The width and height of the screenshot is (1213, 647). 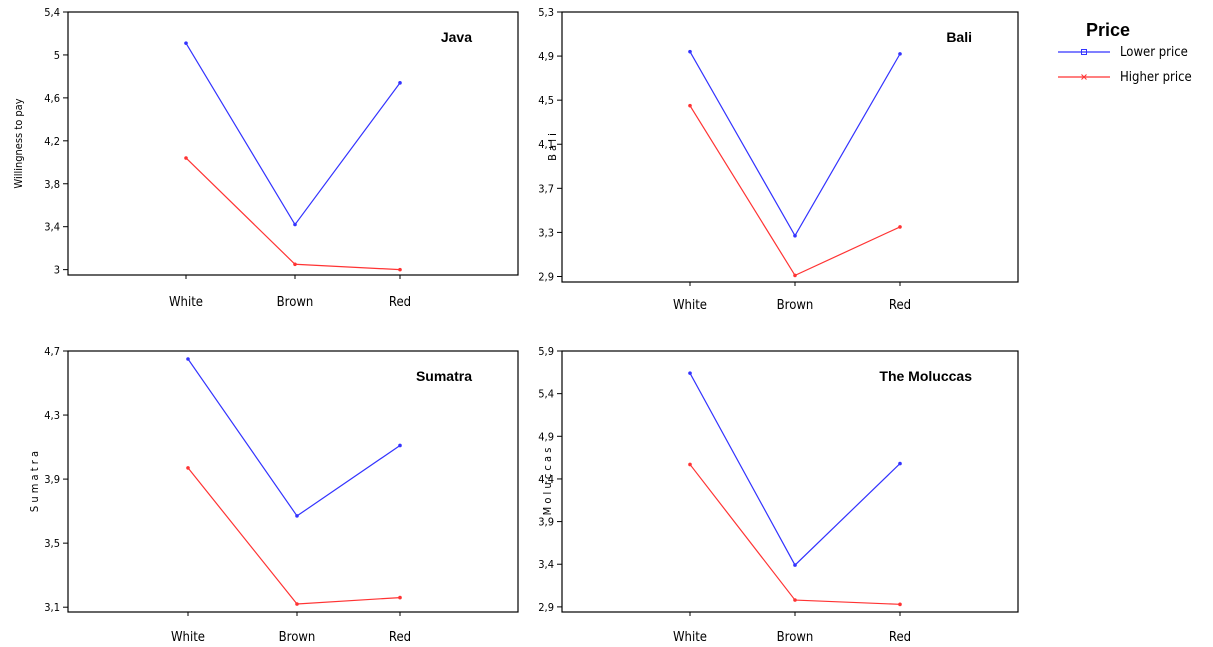 I want to click on y-tick-label: 3,5, so click(x=52, y=543).